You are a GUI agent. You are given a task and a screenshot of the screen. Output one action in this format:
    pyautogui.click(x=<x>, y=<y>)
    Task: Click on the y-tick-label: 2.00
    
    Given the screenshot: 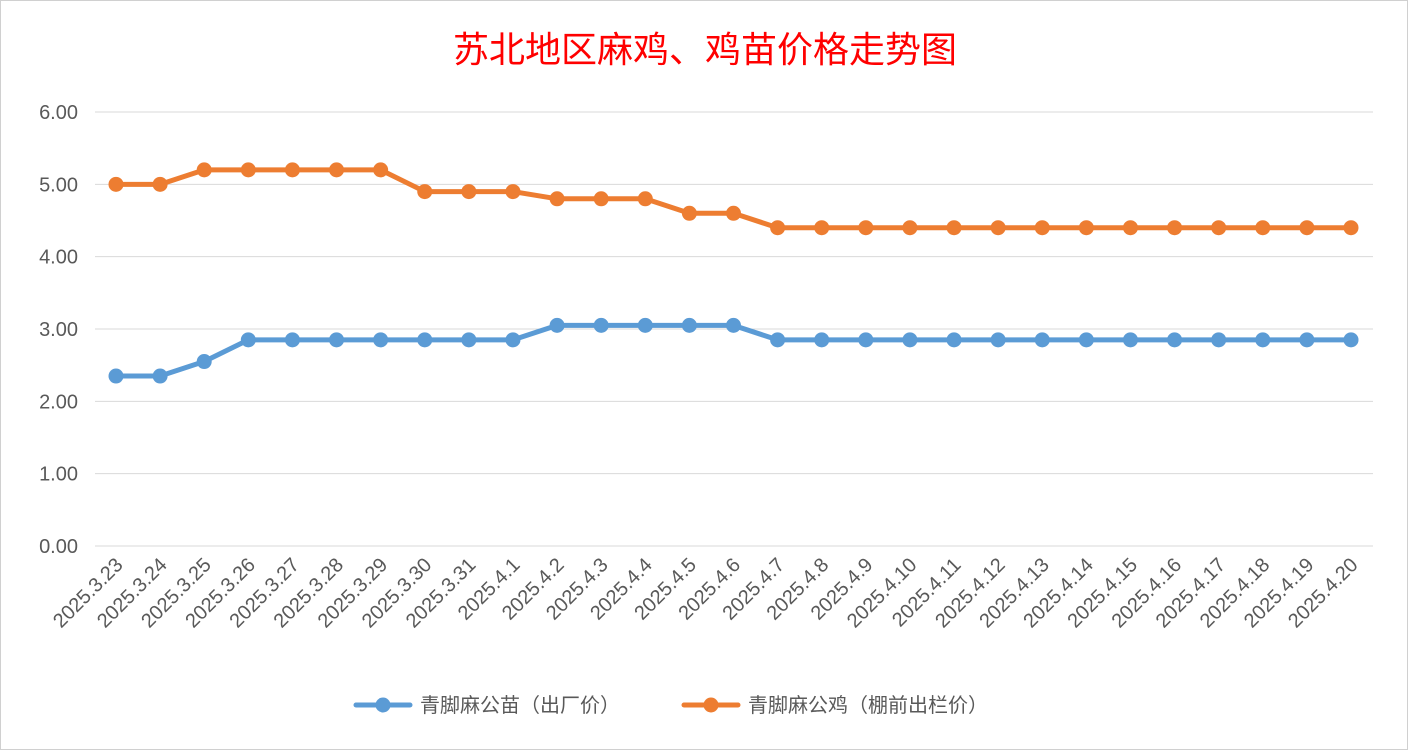 What is the action you would take?
    pyautogui.click(x=58, y=402)
    